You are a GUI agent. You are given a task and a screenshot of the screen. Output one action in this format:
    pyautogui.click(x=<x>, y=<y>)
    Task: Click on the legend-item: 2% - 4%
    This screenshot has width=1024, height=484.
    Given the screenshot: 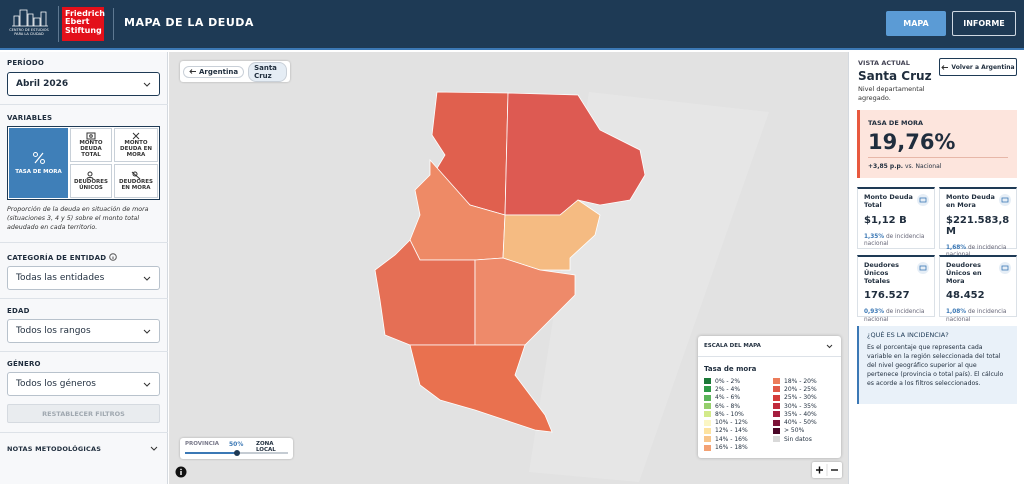 What is the action you would take?
    pyautogui.click(x=737, y=389)
    